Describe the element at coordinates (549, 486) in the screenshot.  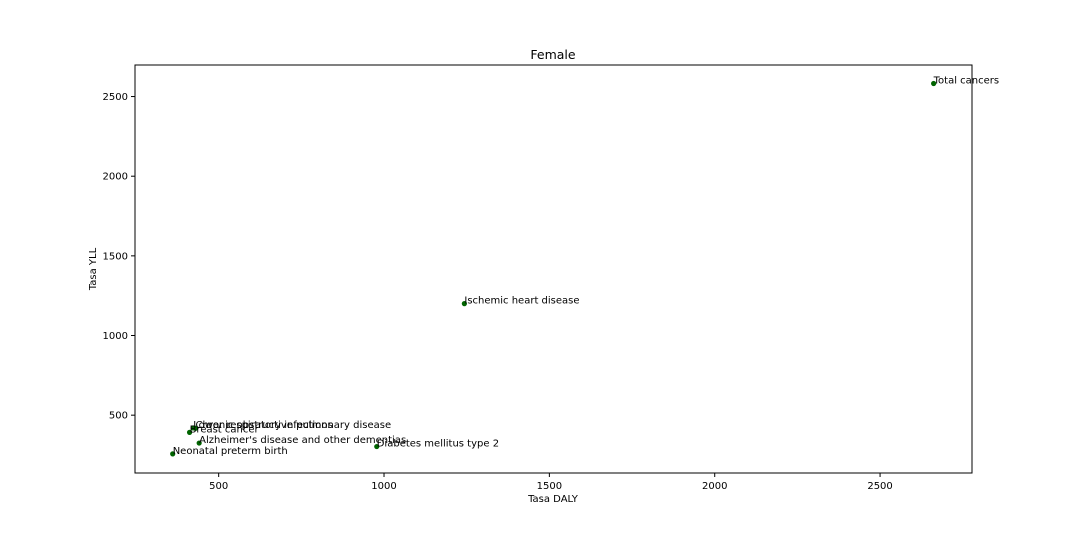
I see `x-tick-label: 1500` at that location.